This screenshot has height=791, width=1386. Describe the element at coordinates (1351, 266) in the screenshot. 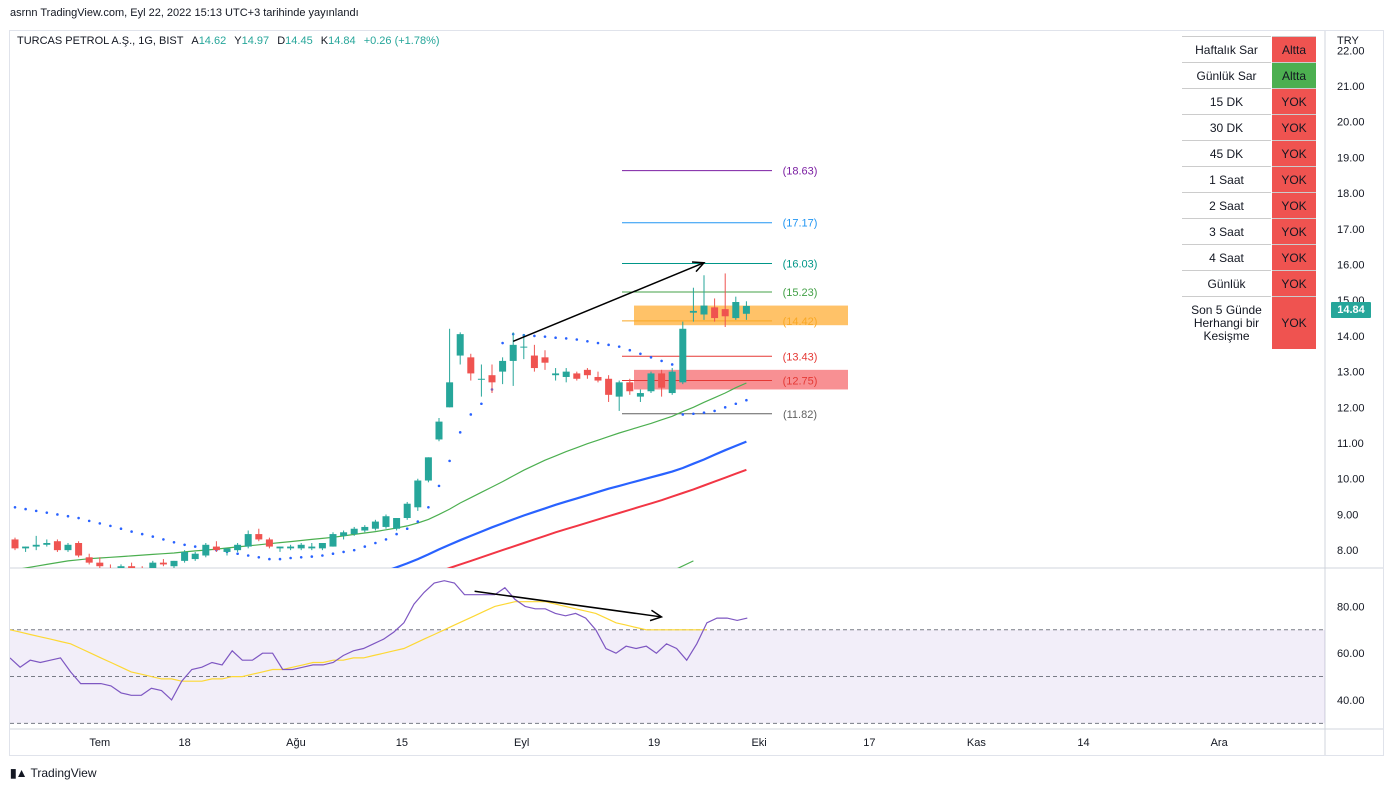

I see `price-tick-label: 16.00` at that location.